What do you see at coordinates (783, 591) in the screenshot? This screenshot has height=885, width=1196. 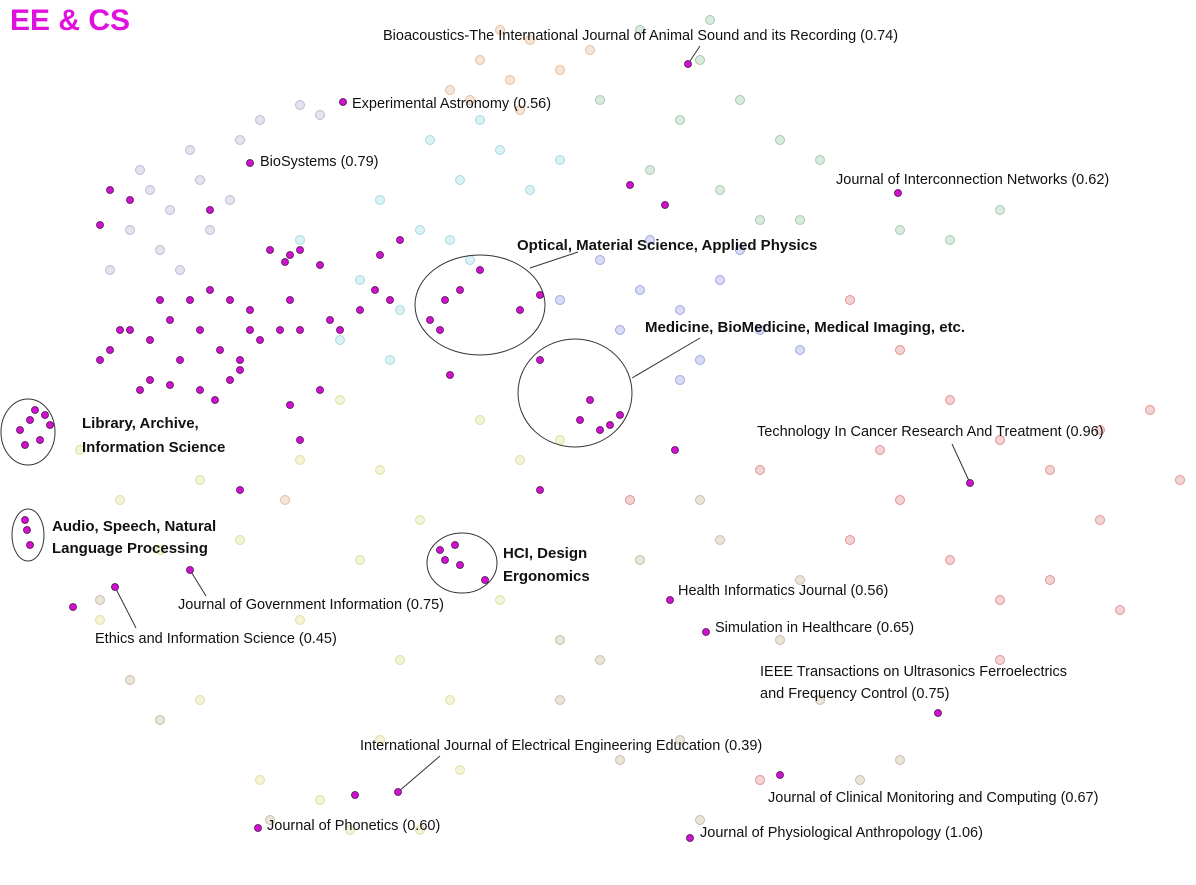 I see `annotation-label: Health Informatics Journal (0.56)` at bounding box center [783, 591].